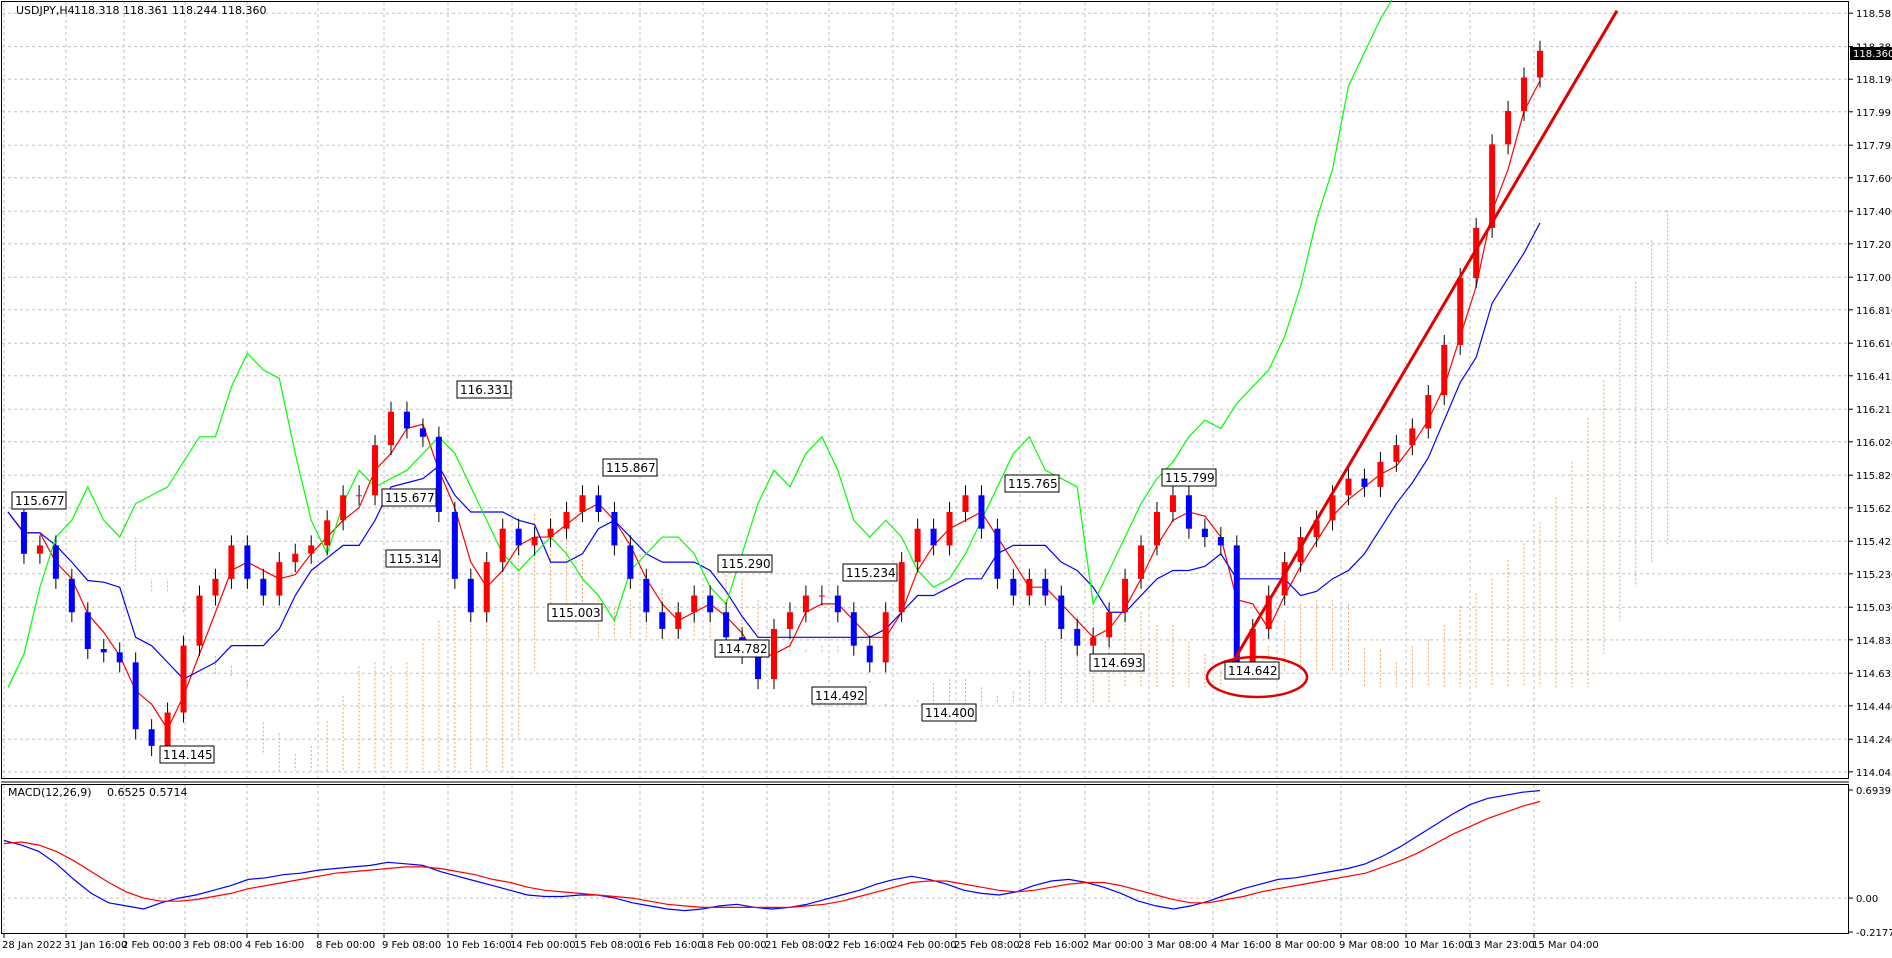 Image resolution: width=1892 pixels, height=958 pixels. Describe the element at coordinates (671, 945) in the screenshot. I see `time-tick-label: 16 Feb 16:00` at that location.